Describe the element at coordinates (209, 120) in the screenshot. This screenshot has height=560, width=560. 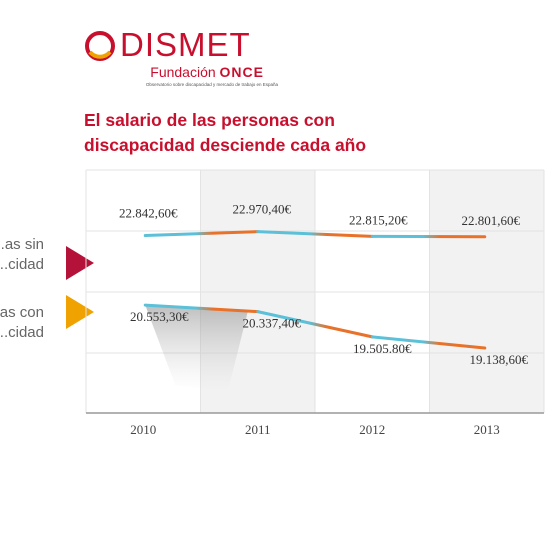
I see `chart-title-line-1: El salario de las personas con` at that location.